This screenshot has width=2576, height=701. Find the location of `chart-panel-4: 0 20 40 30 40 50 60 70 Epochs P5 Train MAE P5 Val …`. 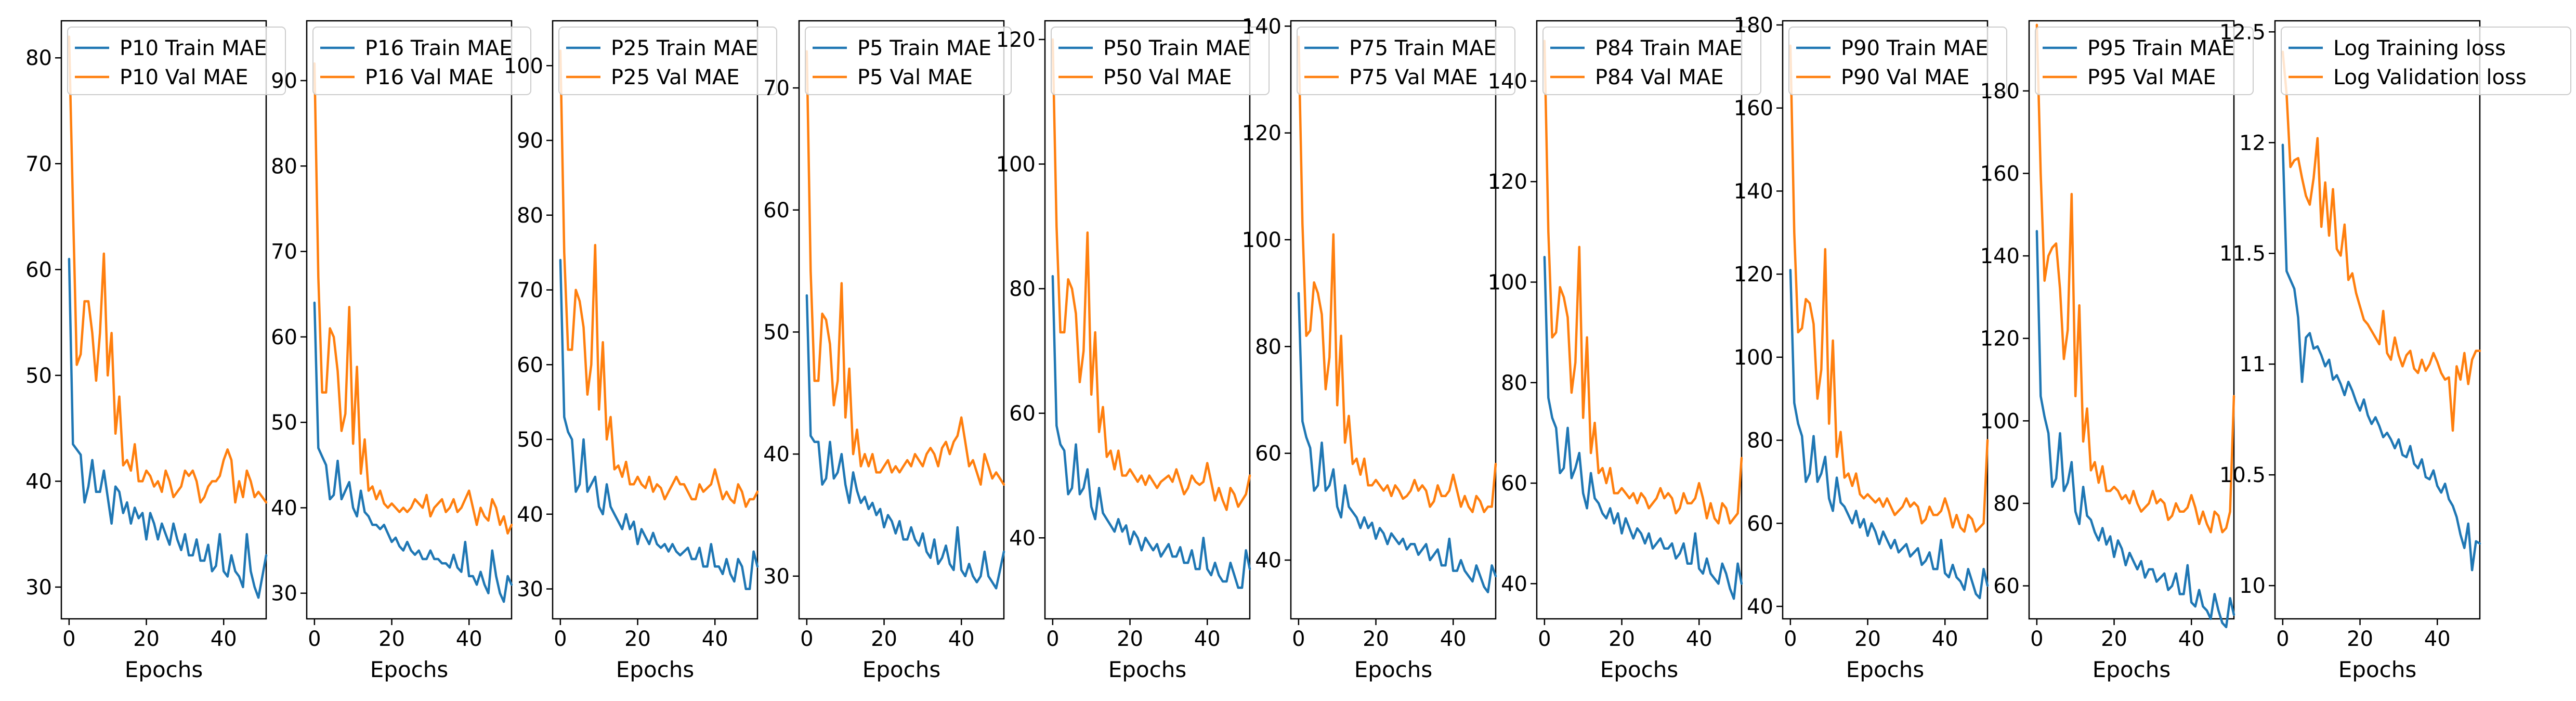

chart-panel-4: 0 20 40 30 40 50 60 70 Epochs P5 Train MAE P5 Val … is located at coordinates (887, 351).